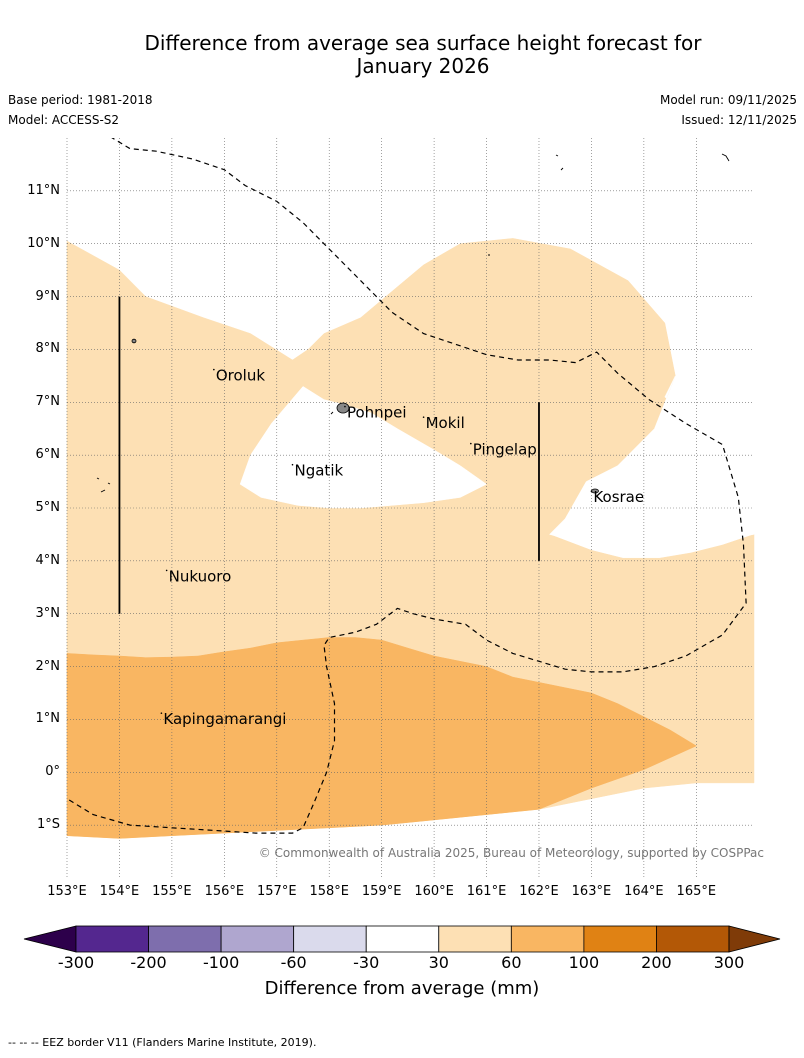  I want to click on lon-tick-label: 160°E, so click(434, 891).